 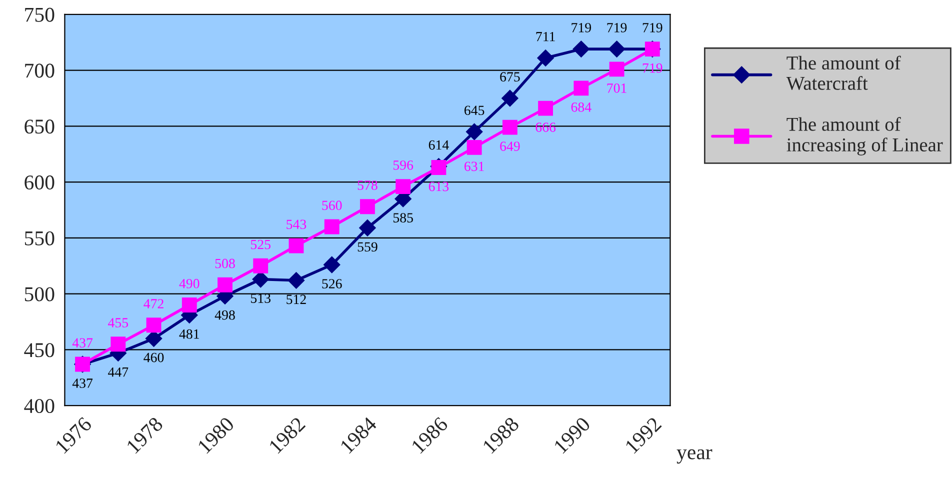 I want to click on y-tick-label: 700, so click(x=39, y=71).